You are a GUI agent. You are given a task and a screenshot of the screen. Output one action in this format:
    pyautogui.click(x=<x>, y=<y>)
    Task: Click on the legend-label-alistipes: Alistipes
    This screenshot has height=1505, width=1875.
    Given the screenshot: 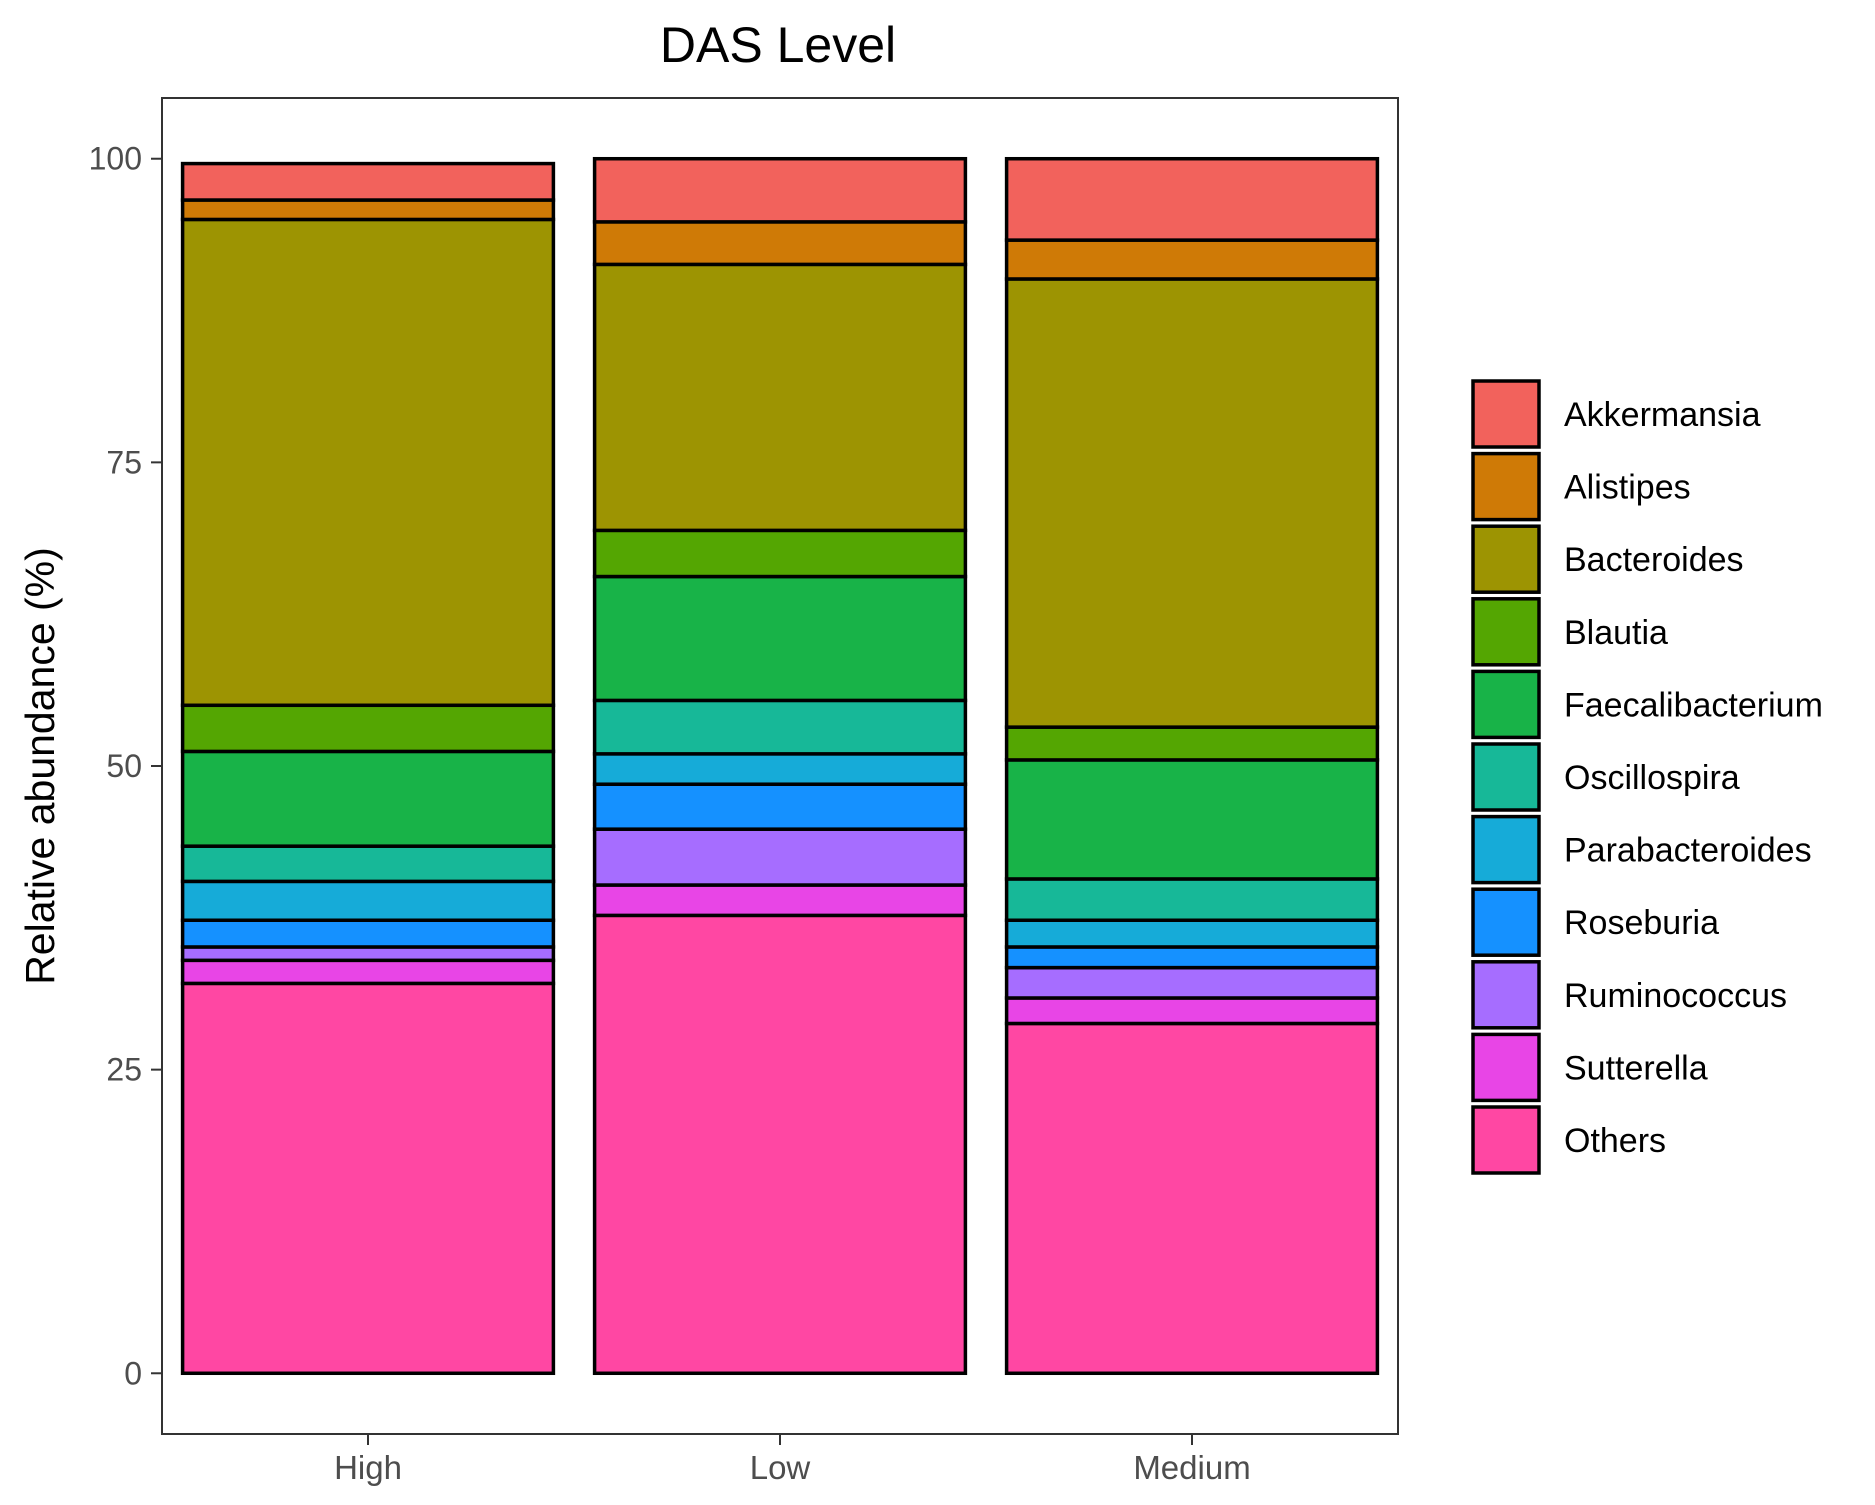 What is the action you would take?
    pyautogui.click(x=1627, y=488)
    